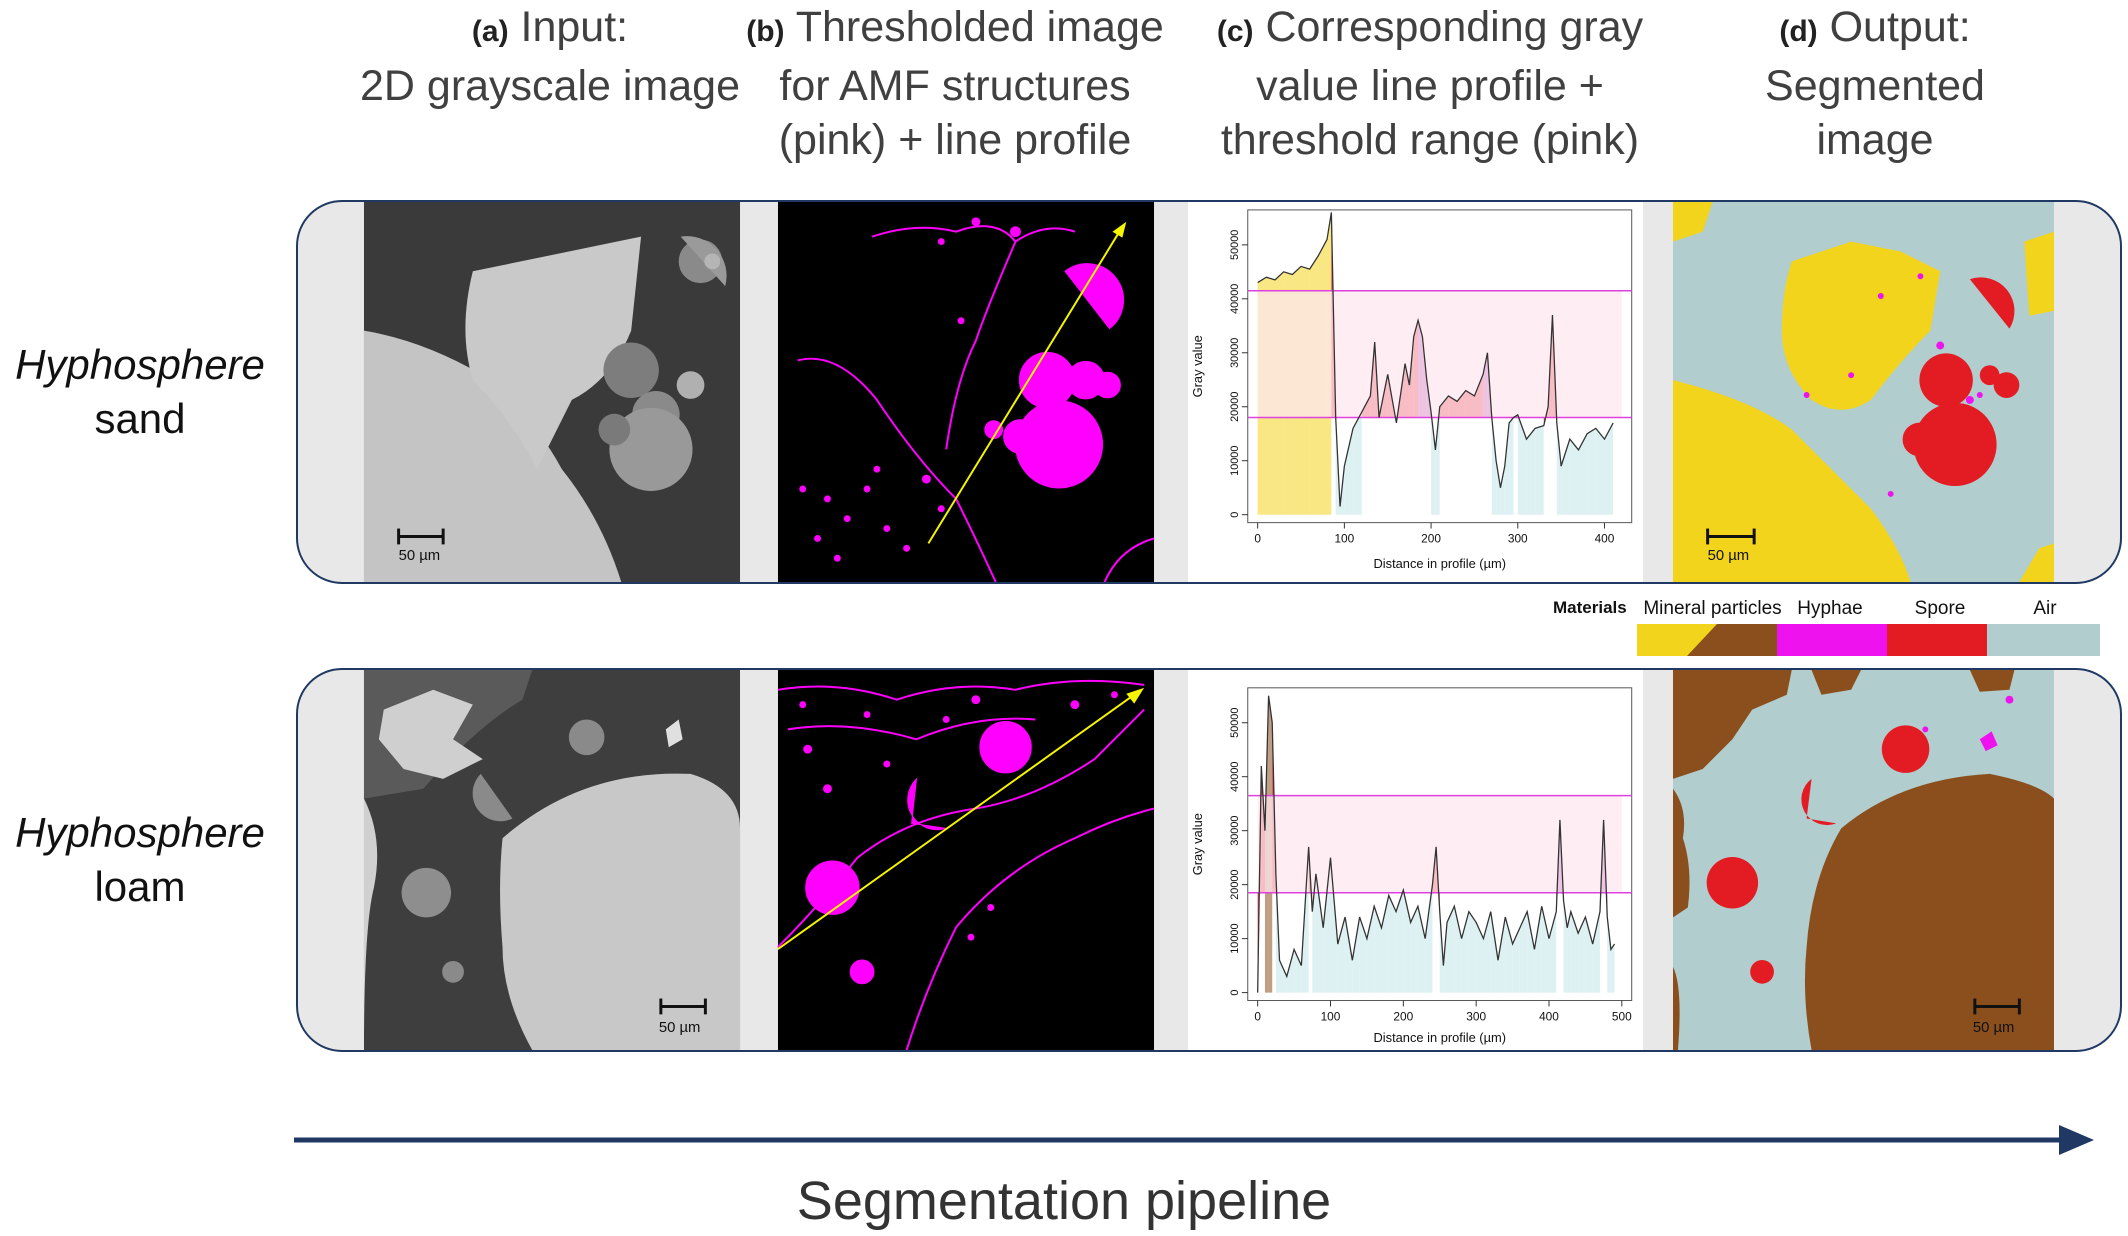 The image size is (2128, 1236). I want to click on row-label-plain: loam, so click(140, 886).